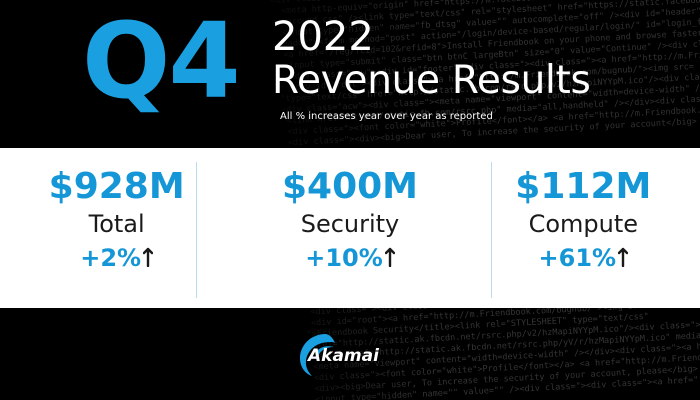 This screenshot has width=700, height=400. What do you see at coordinates (343, 356) in the screenshot?
I see `brand-name: Akamai` at bounding box center [343, 356].